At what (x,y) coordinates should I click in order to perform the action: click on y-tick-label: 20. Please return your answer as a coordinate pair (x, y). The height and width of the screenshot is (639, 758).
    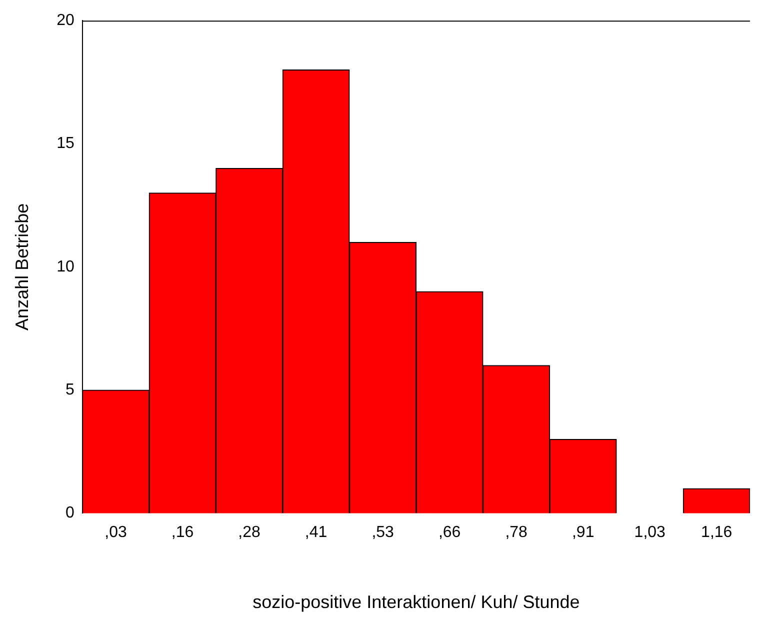
    Looking at the image, I should click on (65, 21).